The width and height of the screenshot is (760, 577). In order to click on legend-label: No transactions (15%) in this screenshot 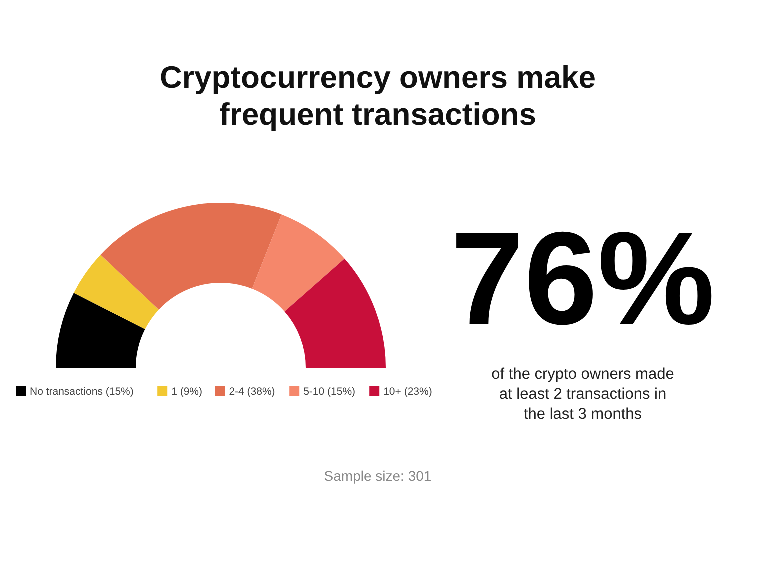, I will do `click(82, 392)`.